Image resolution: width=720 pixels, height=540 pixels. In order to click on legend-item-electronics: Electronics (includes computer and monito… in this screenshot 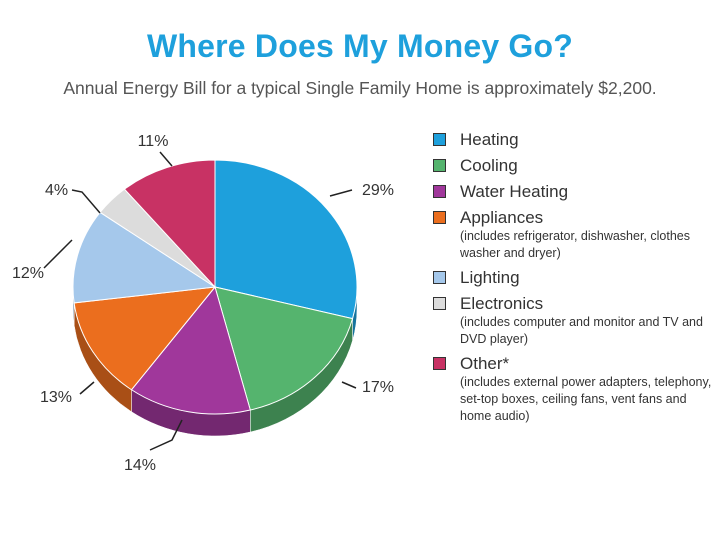, I will do `click(575, 321)`.